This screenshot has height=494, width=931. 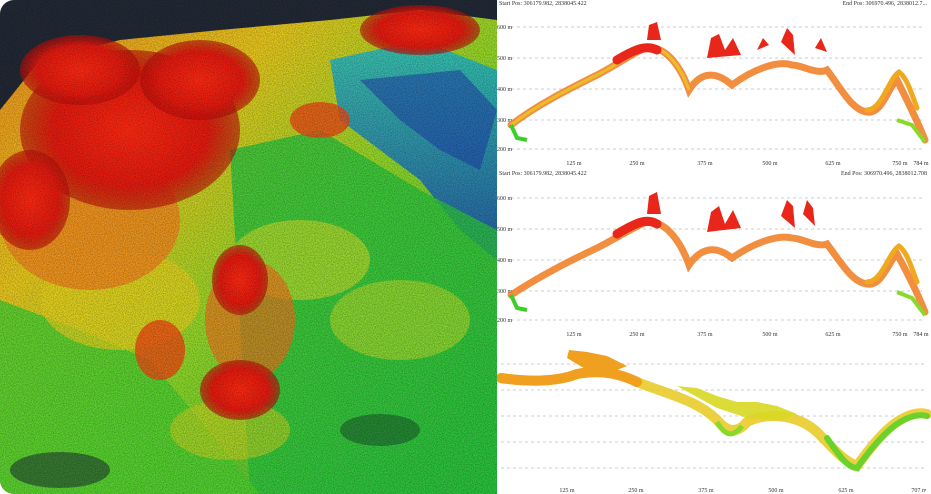 I want to click on profile-3-x-label: 707 m, so click(x=919, y=491).